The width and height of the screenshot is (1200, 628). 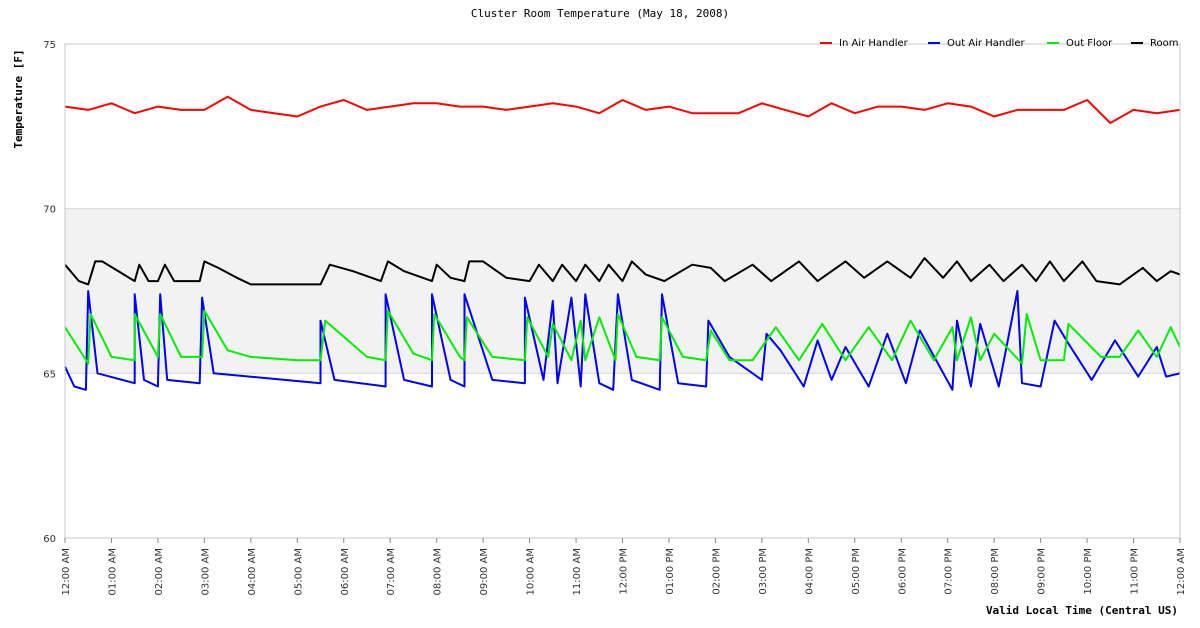 I want to click on series-line-out-floor, so click(x=622, y=337).